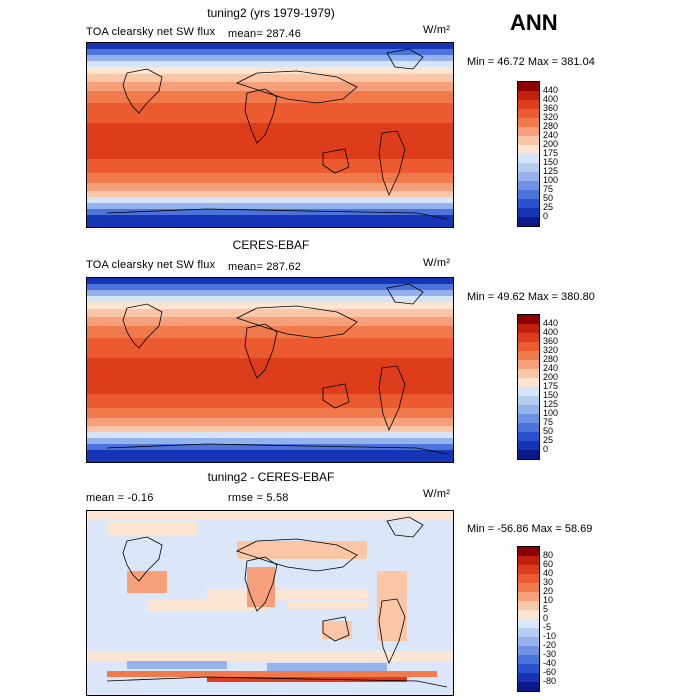 This screenshot has width=700, height=700. I want to click on panel-3-minmax: Min = -56.86 Max = 58.69, so click(530, 529).